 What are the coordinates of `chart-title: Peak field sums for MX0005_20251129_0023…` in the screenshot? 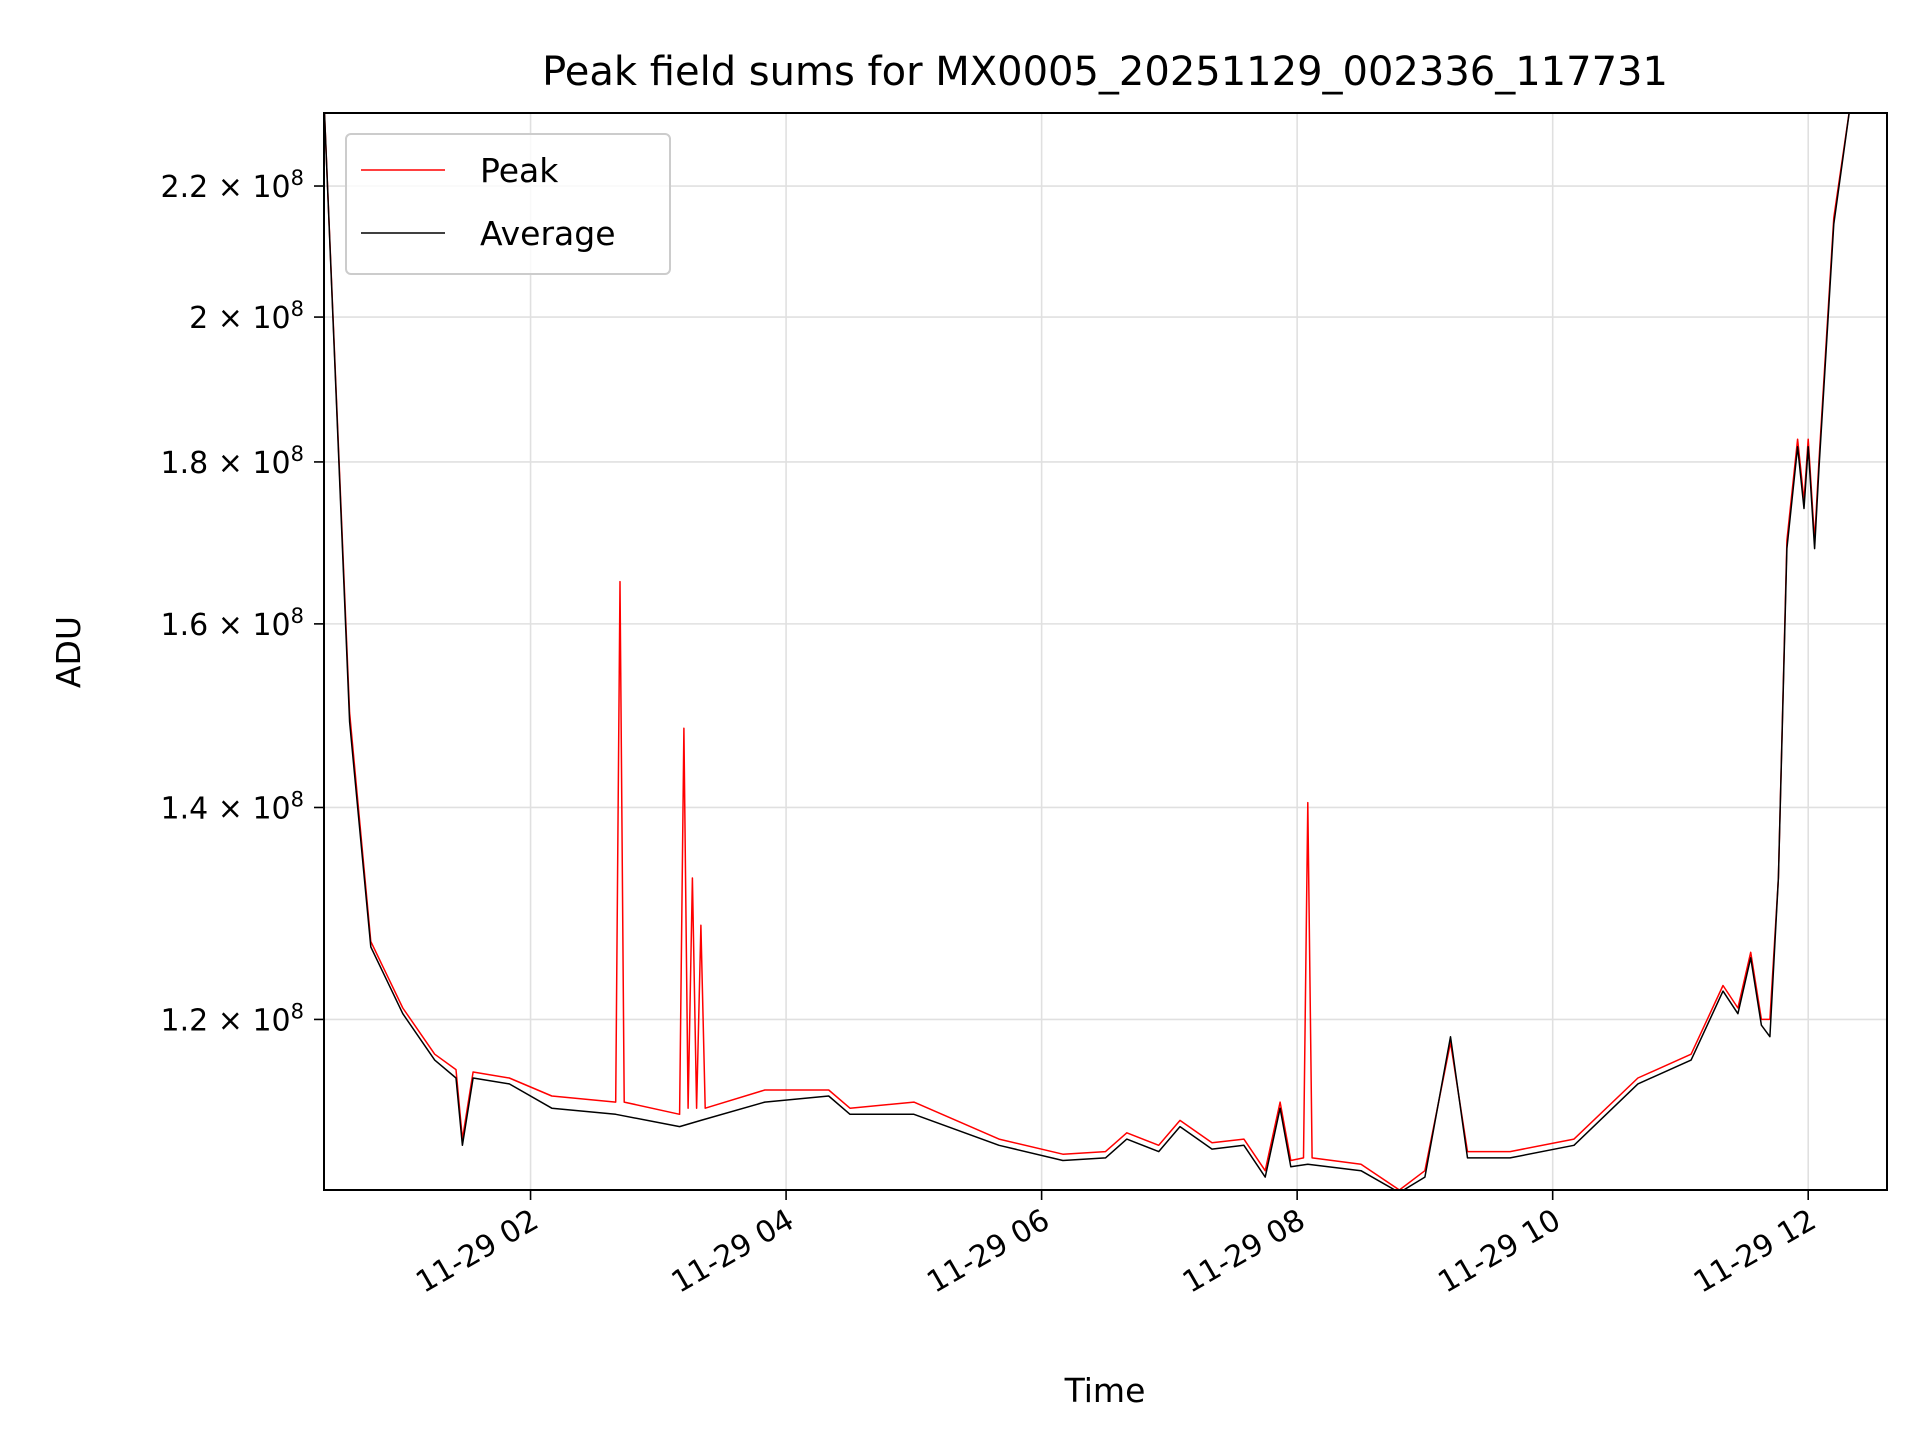 It's located at (1105, 72).